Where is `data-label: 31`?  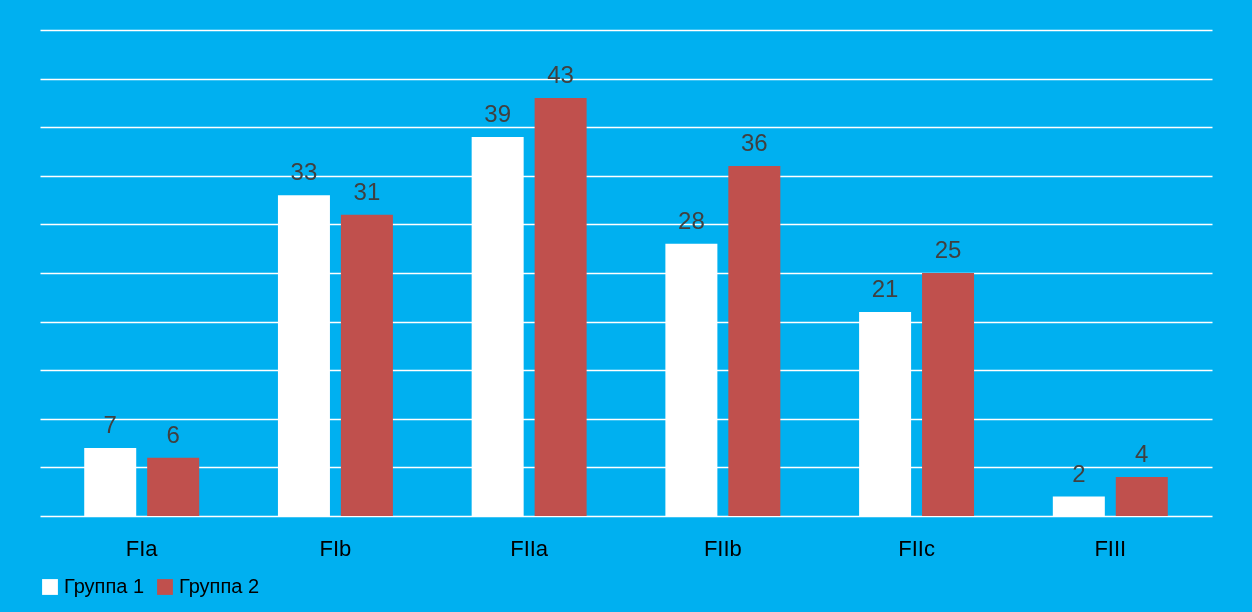 data-label: 31 is located at coordinates (367, 191).